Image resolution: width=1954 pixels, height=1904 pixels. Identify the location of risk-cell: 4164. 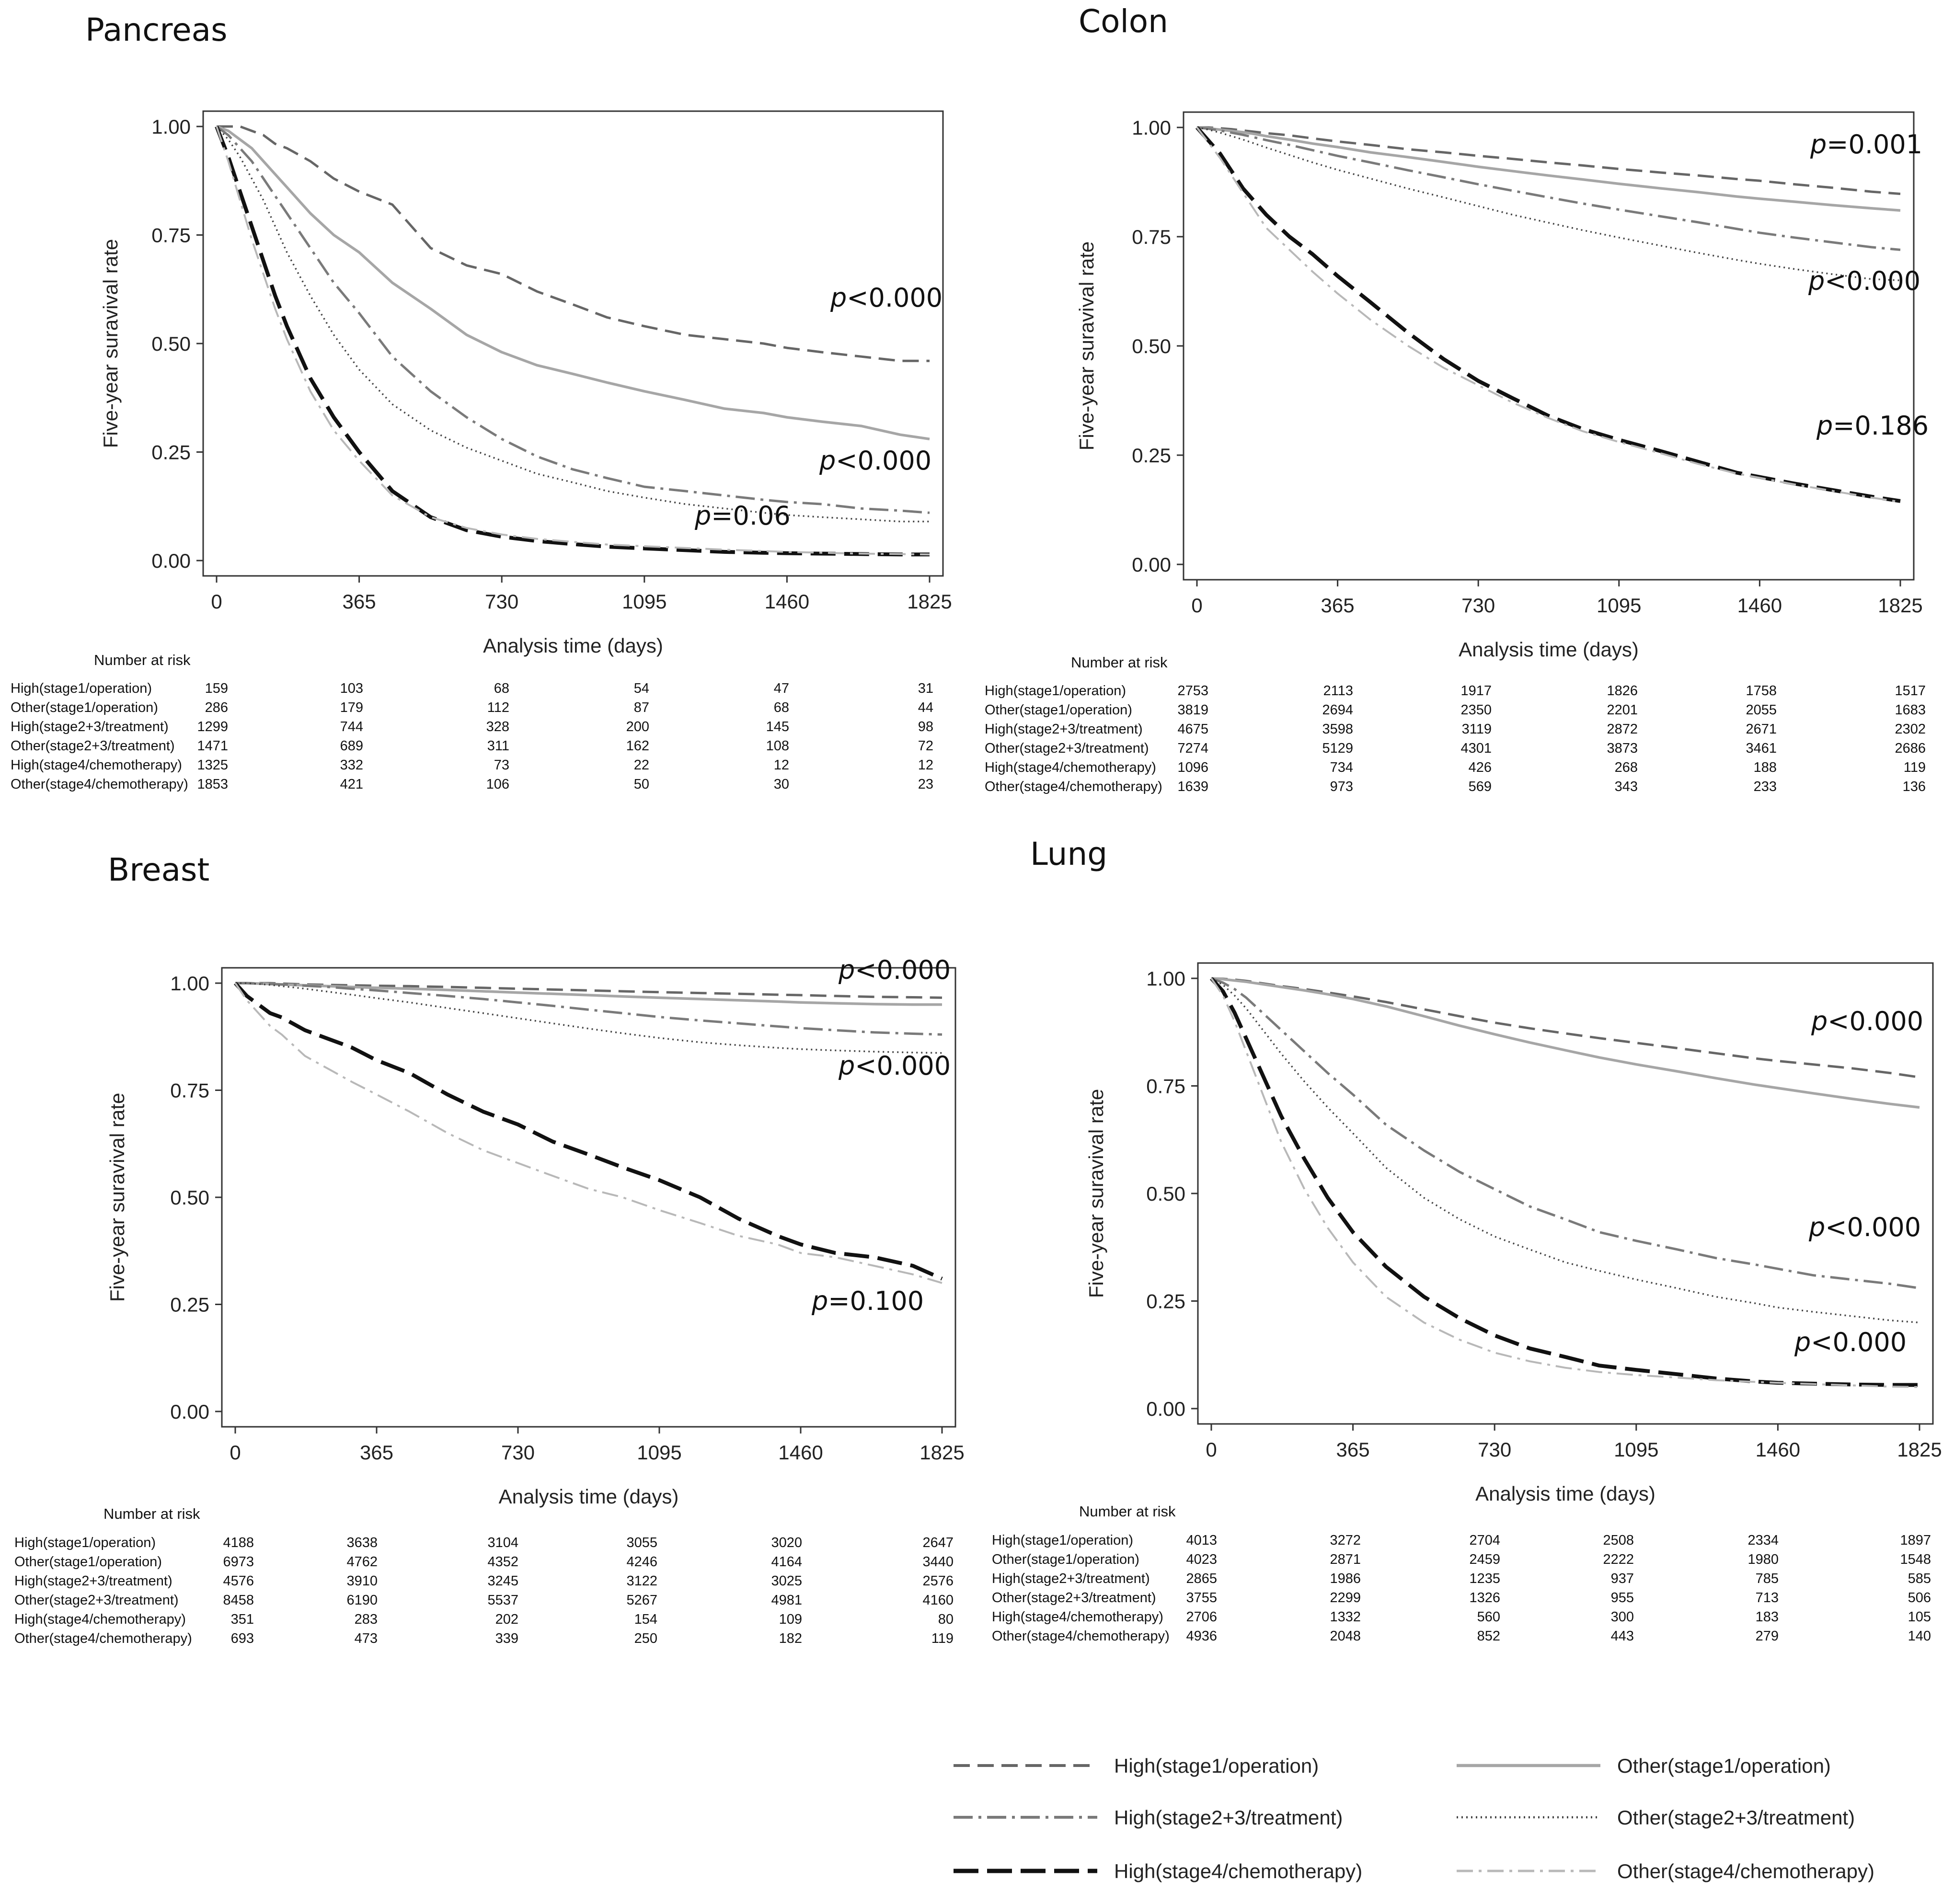
(786, 1562).